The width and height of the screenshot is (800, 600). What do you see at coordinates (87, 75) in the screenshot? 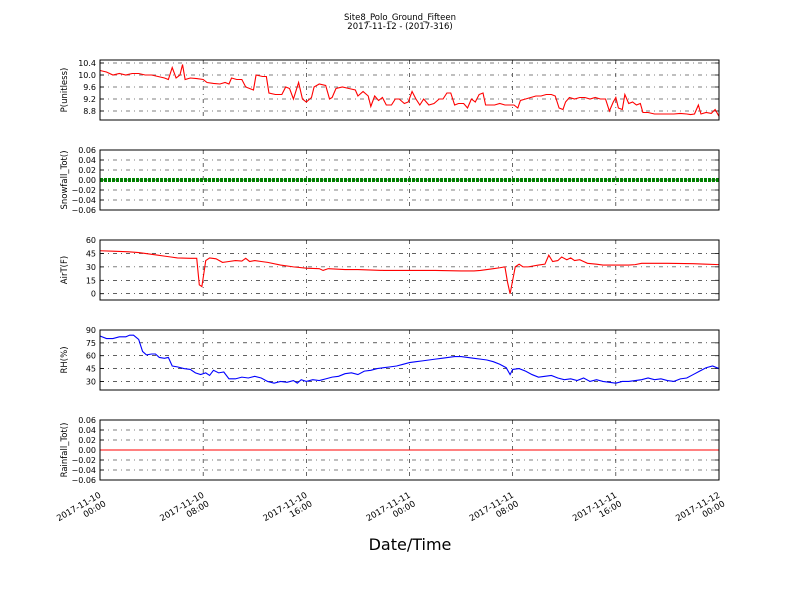
I see `y-tick-label: 10.0` at bounding box center [87, 75].